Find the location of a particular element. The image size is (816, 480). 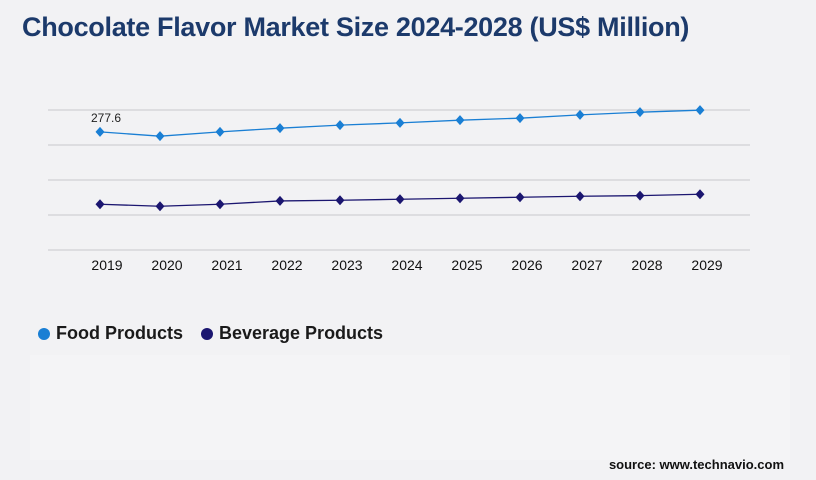

legend-marker-beverage is located at coordinates (207, 333).